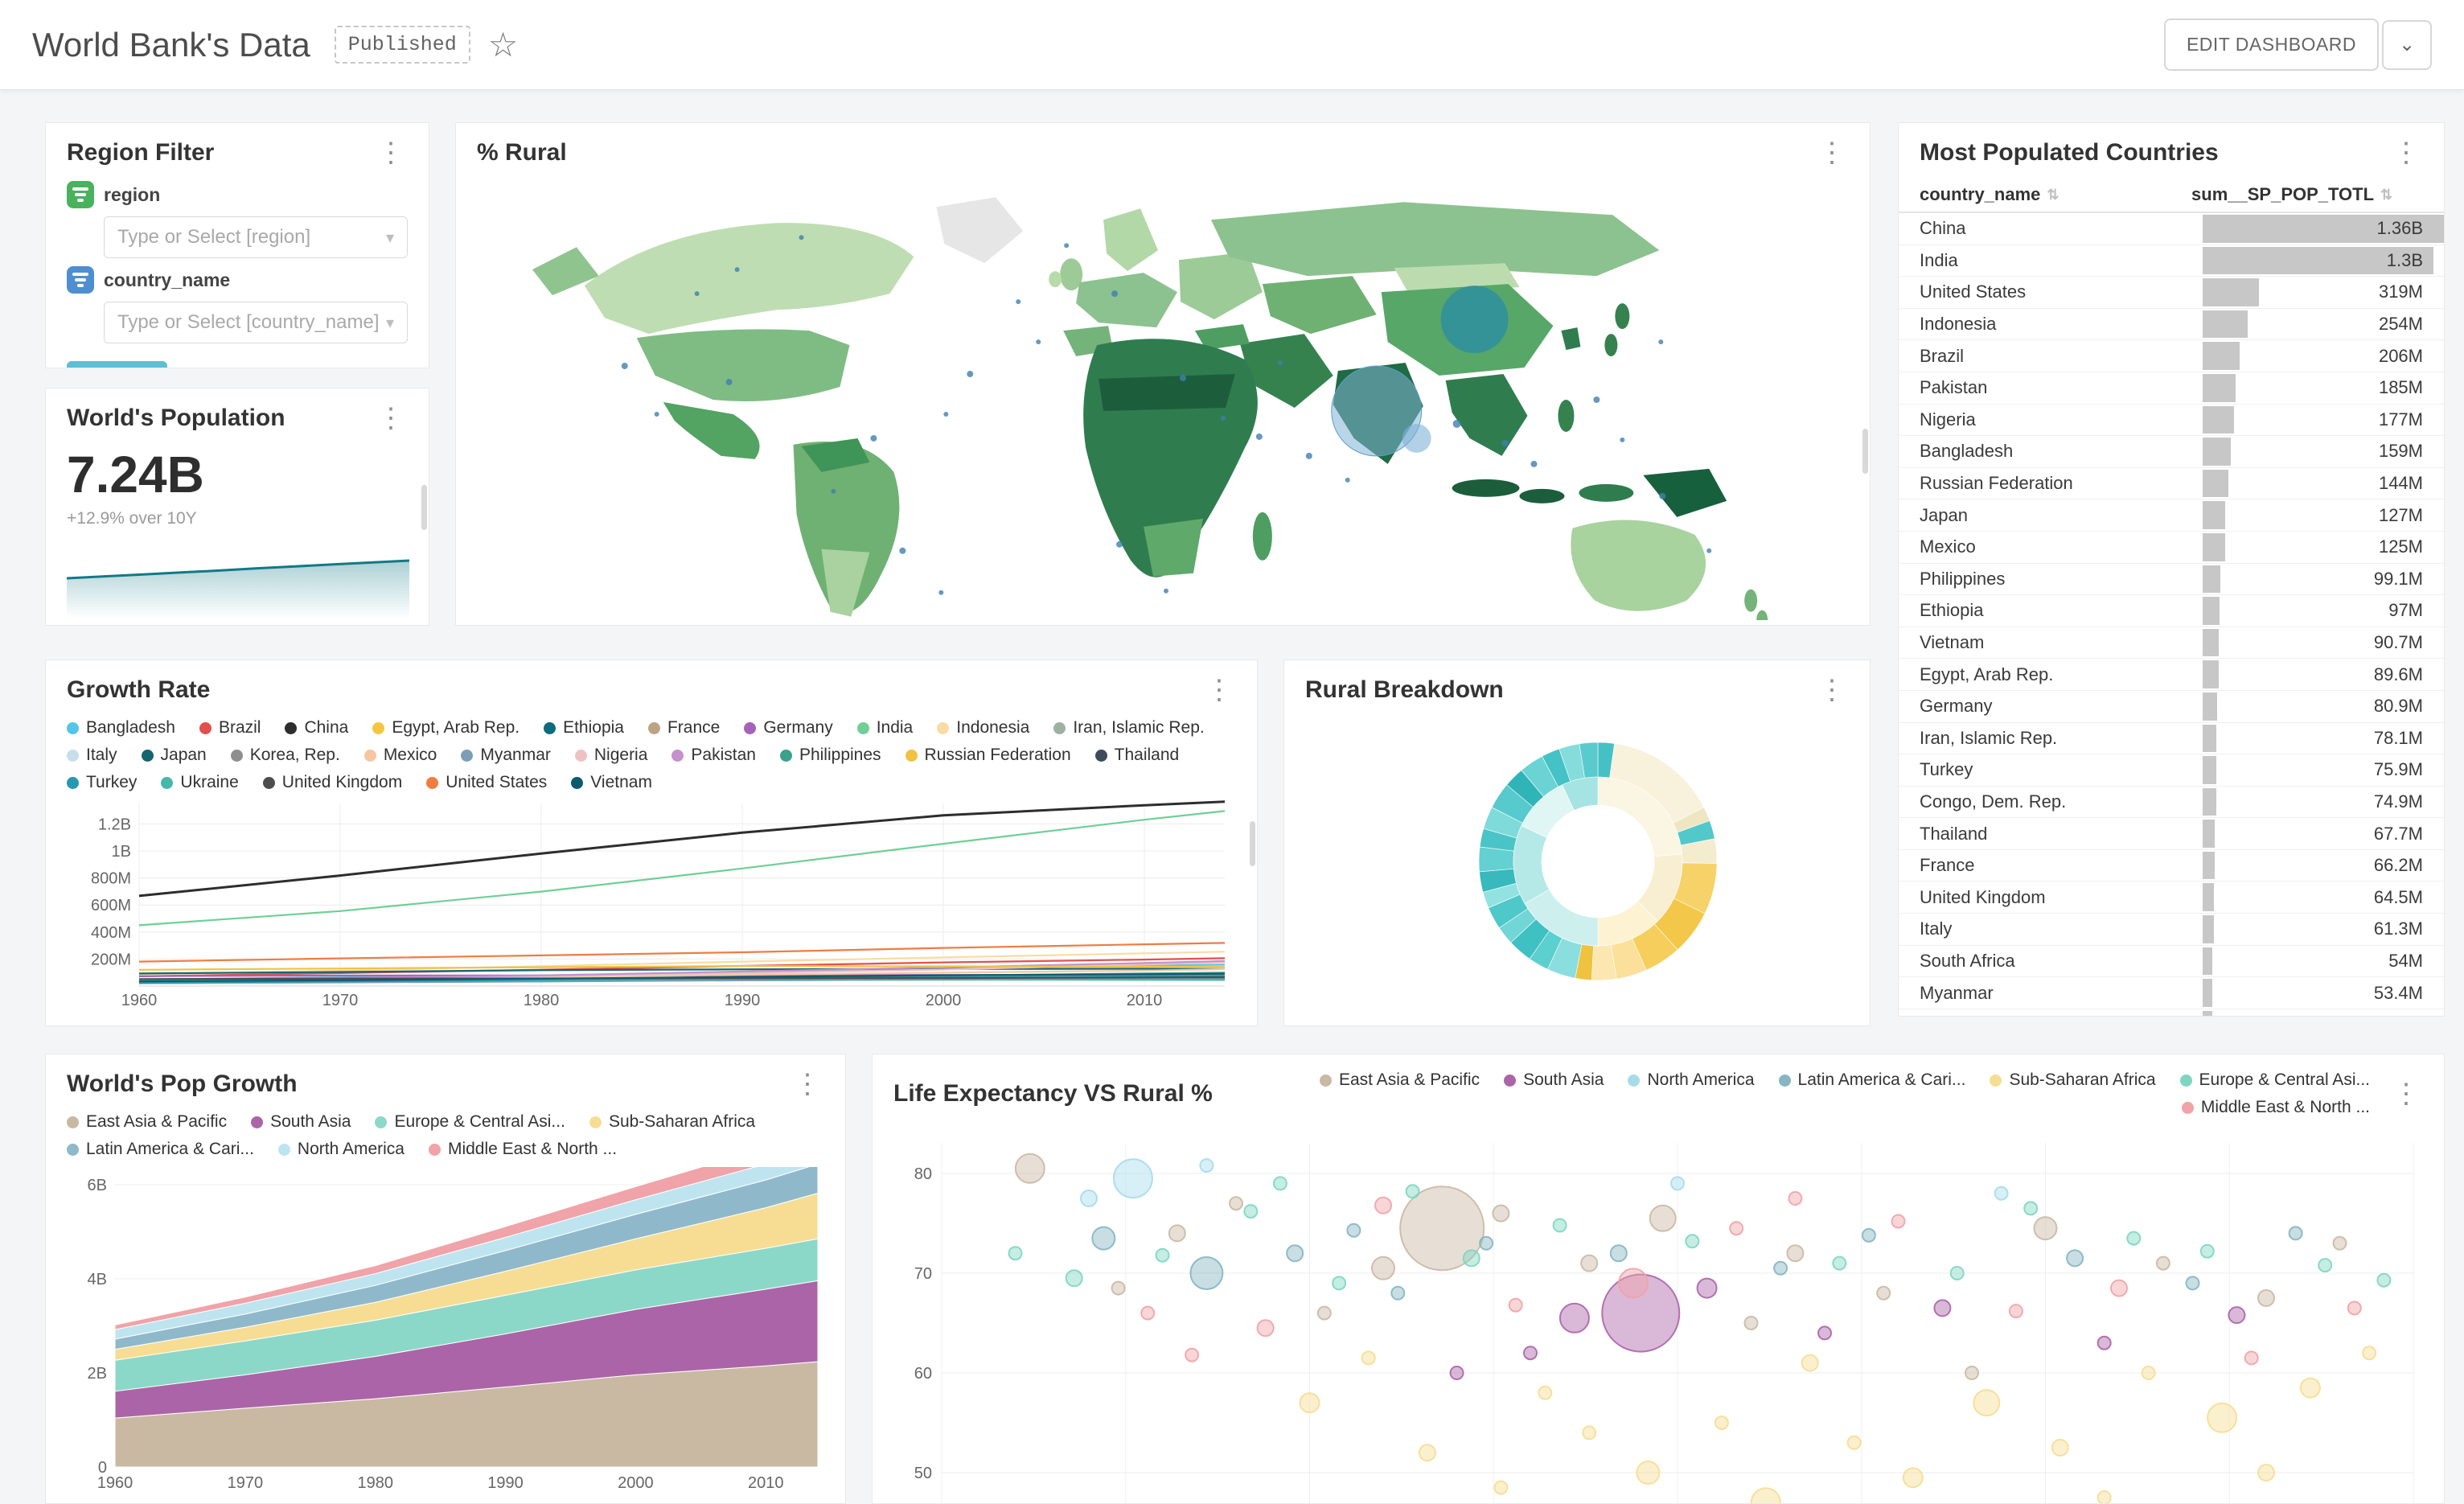 This screenshot has width=2464, height=1504. I want to click on legend-item: Mexico, so click(400, 756).